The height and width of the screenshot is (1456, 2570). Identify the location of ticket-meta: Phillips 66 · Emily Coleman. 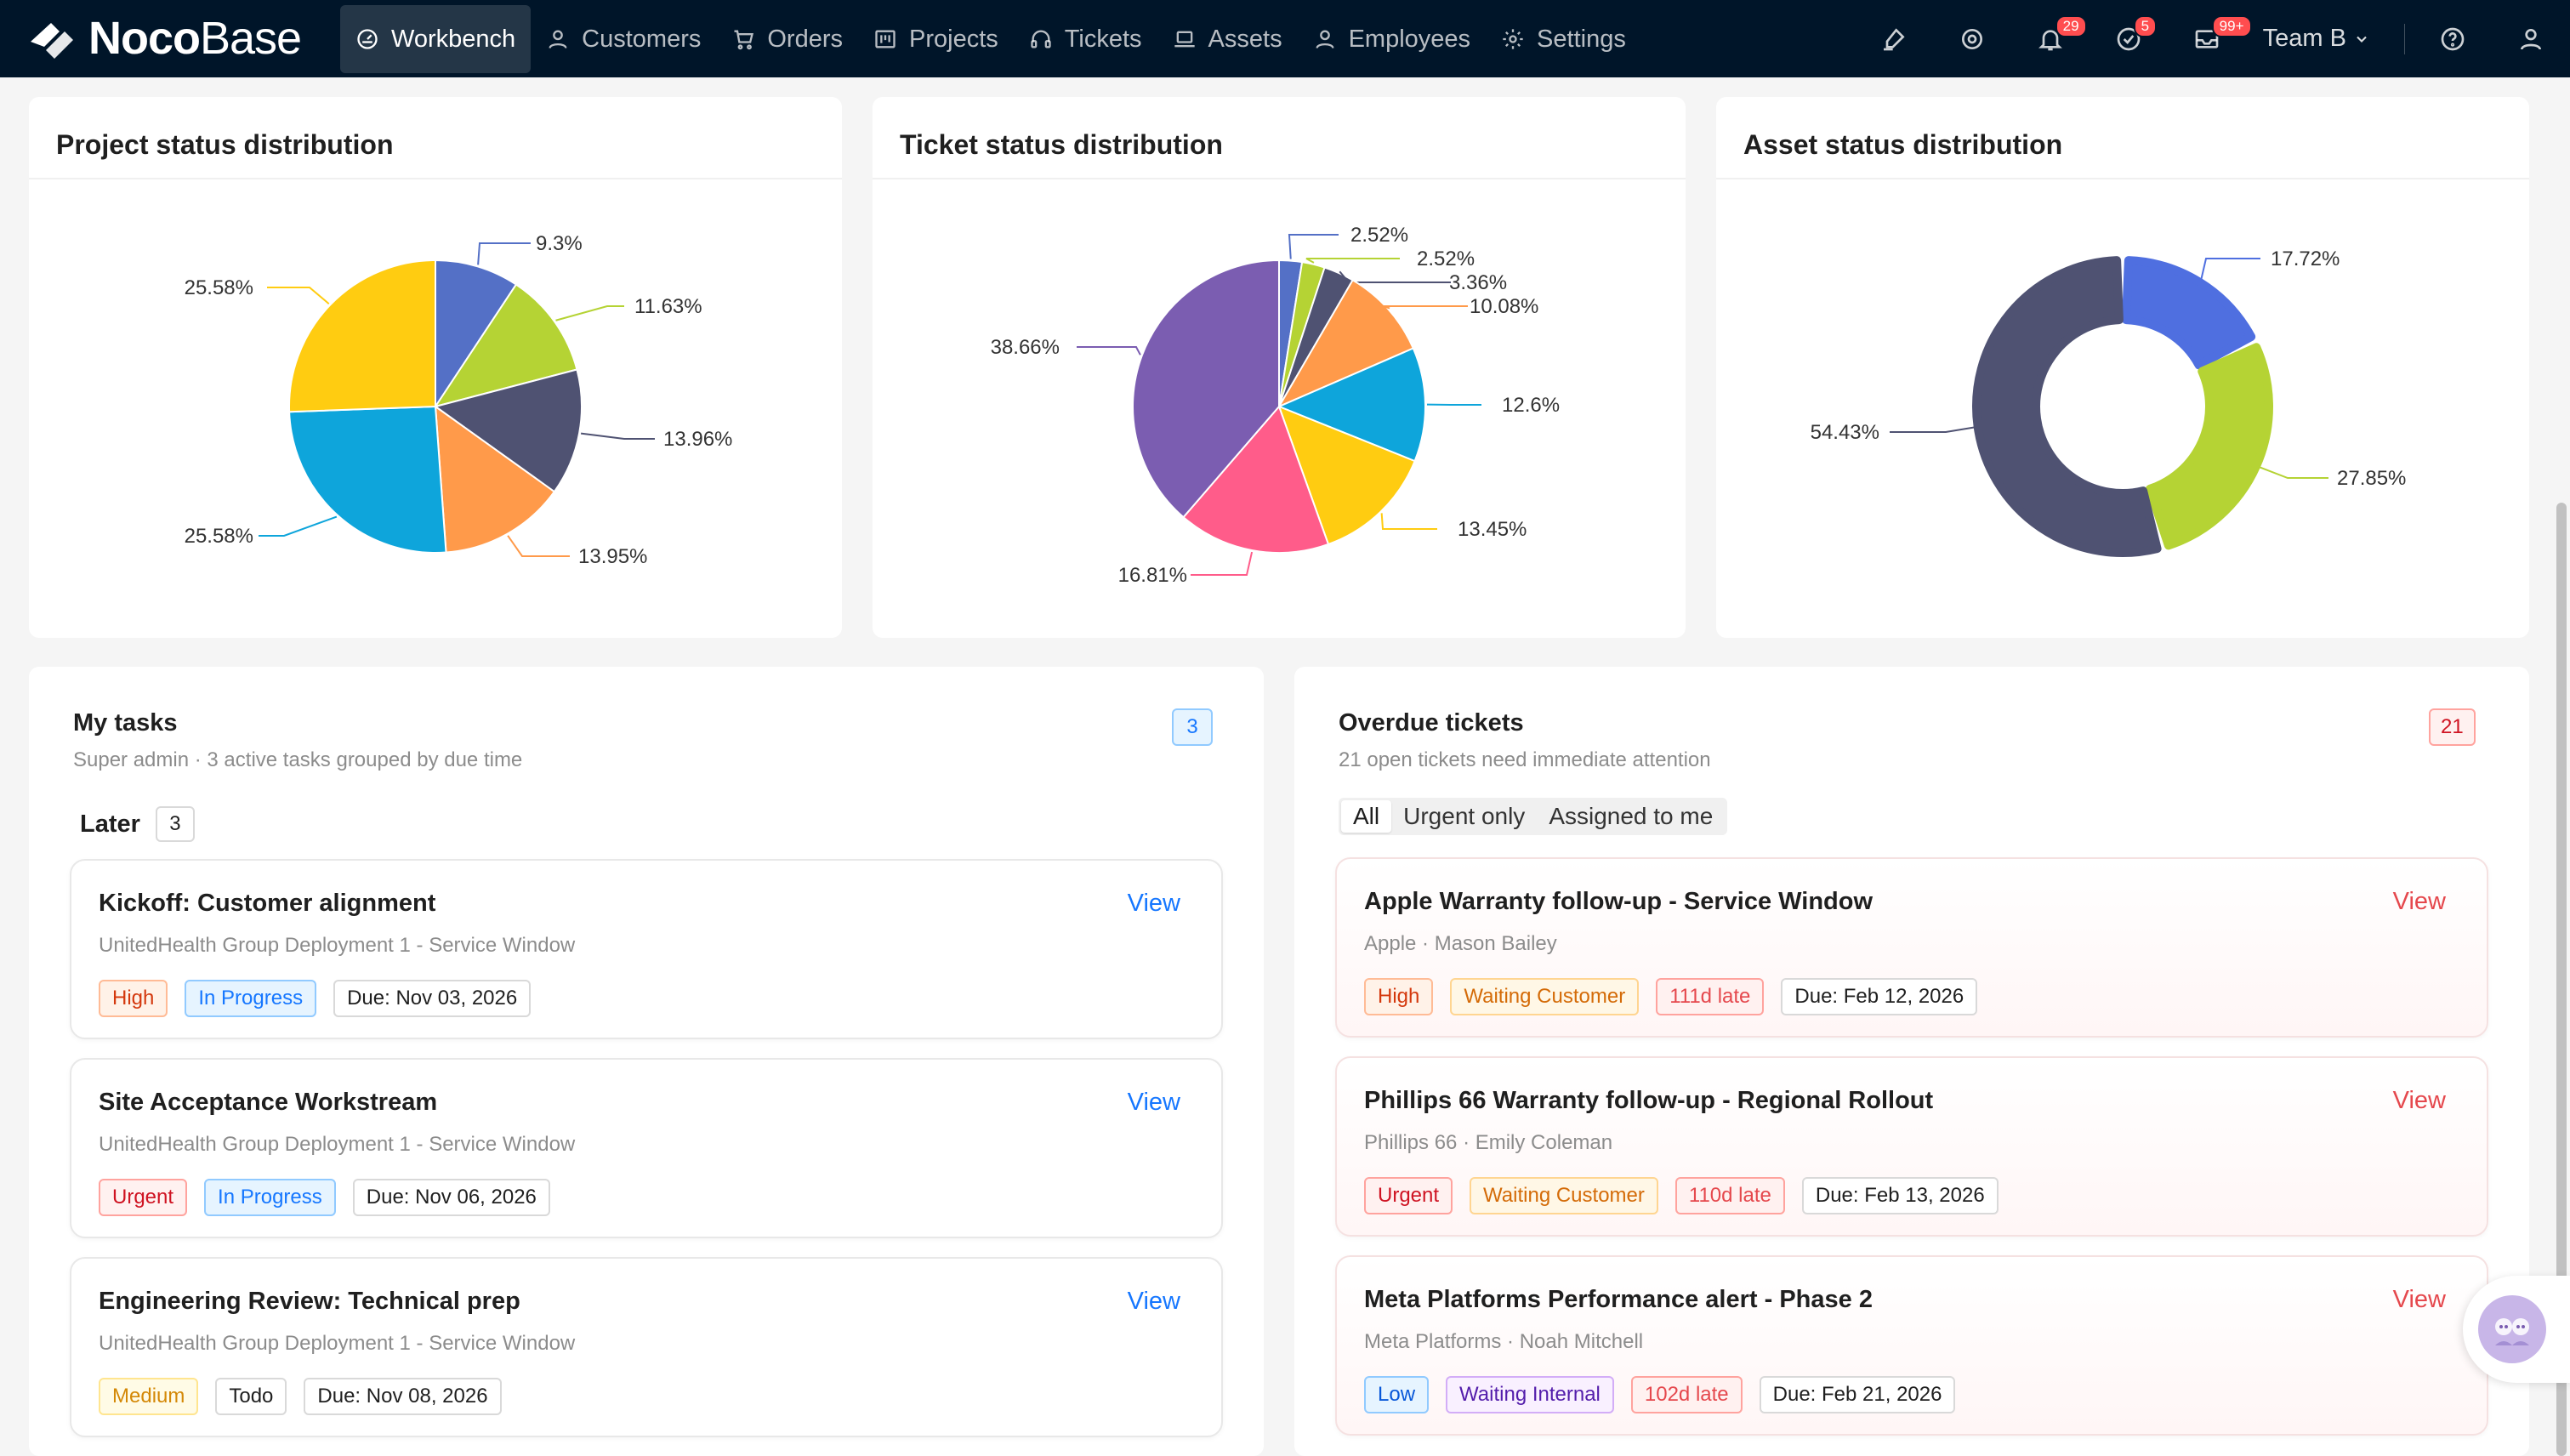
(1489, 1142).